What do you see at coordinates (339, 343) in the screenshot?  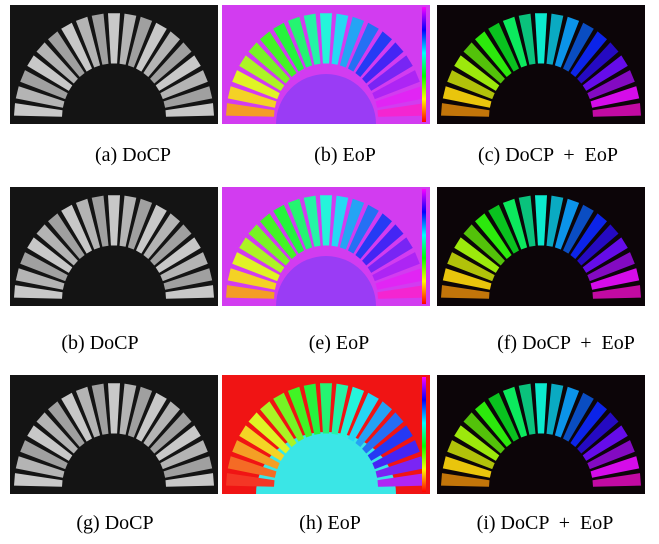 I see `caption: (e) EoP` at bounding box center [339, 343].